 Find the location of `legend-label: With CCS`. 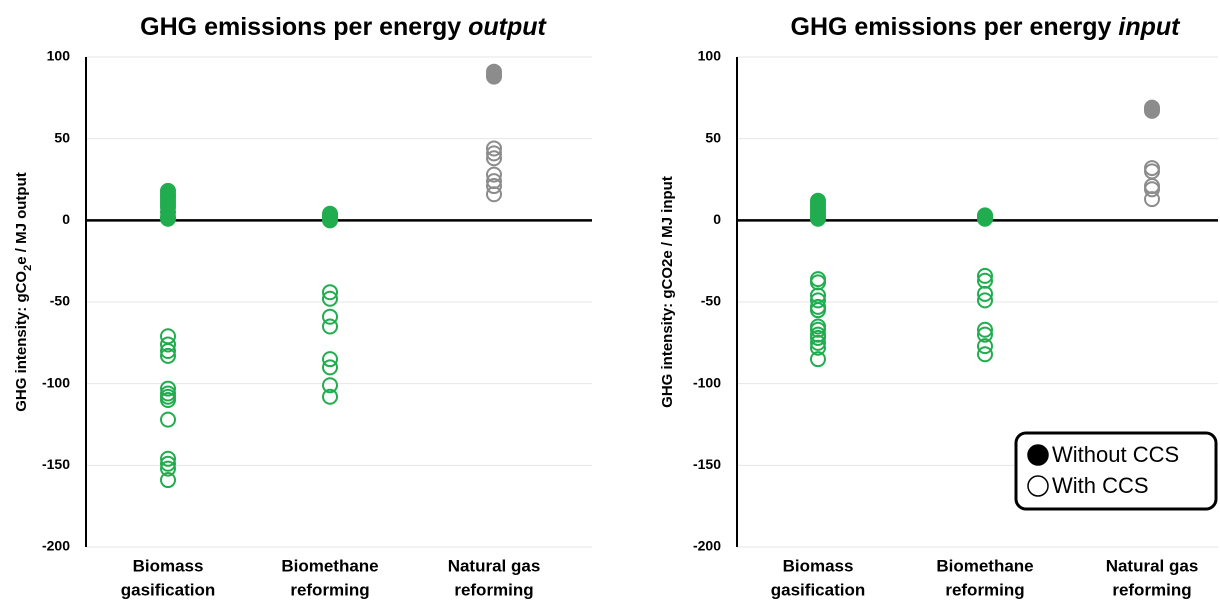

legend-label: With CCS is located at coordinates (1100, 485).